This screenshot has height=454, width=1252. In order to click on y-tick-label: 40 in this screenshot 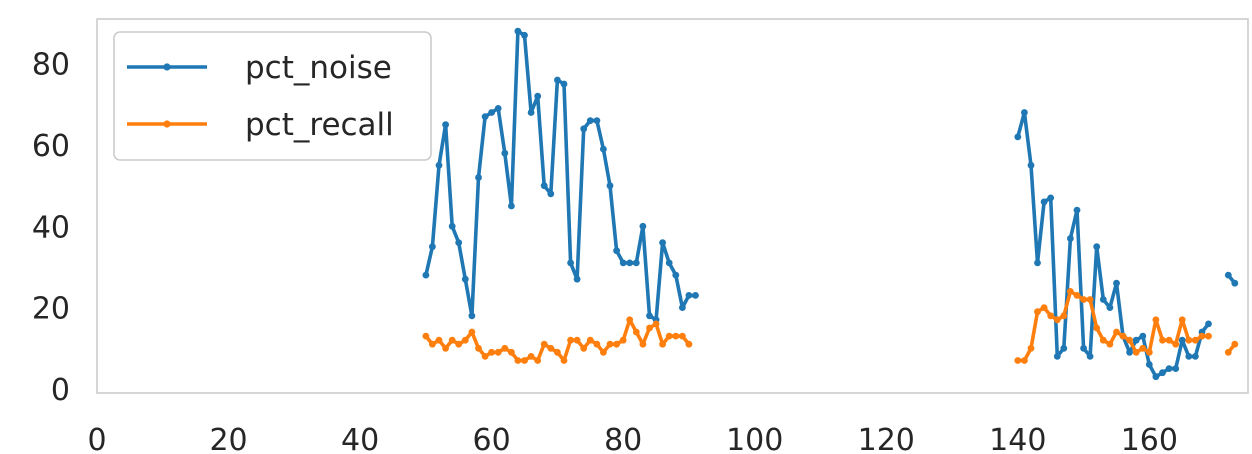, I will do `click(51, 227)`.